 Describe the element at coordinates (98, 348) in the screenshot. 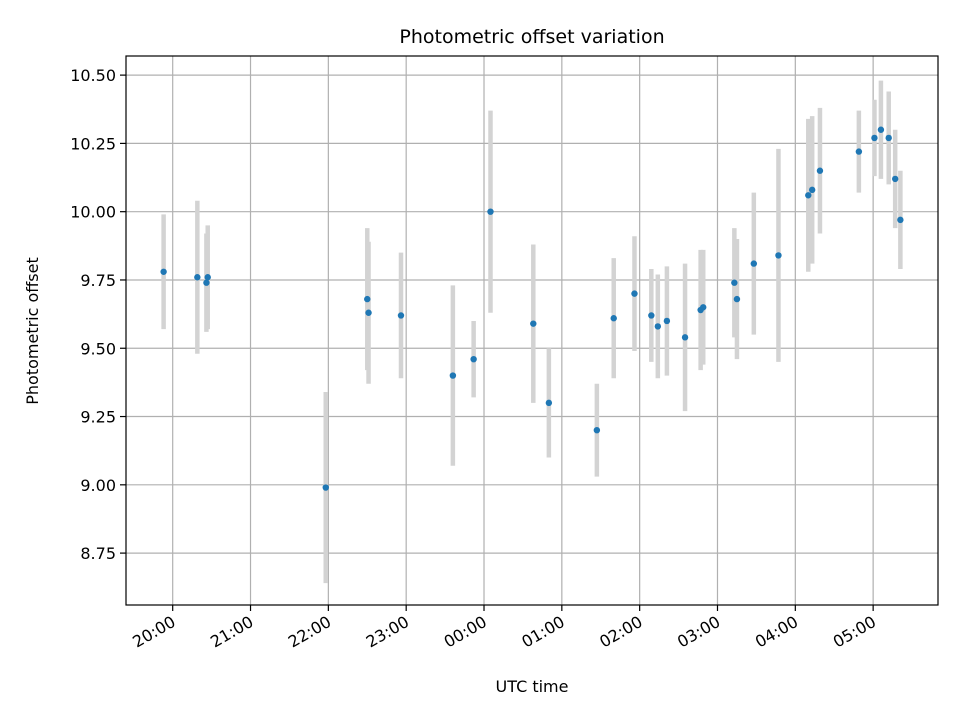

I see `y-tick-label: 9.50` at that location.